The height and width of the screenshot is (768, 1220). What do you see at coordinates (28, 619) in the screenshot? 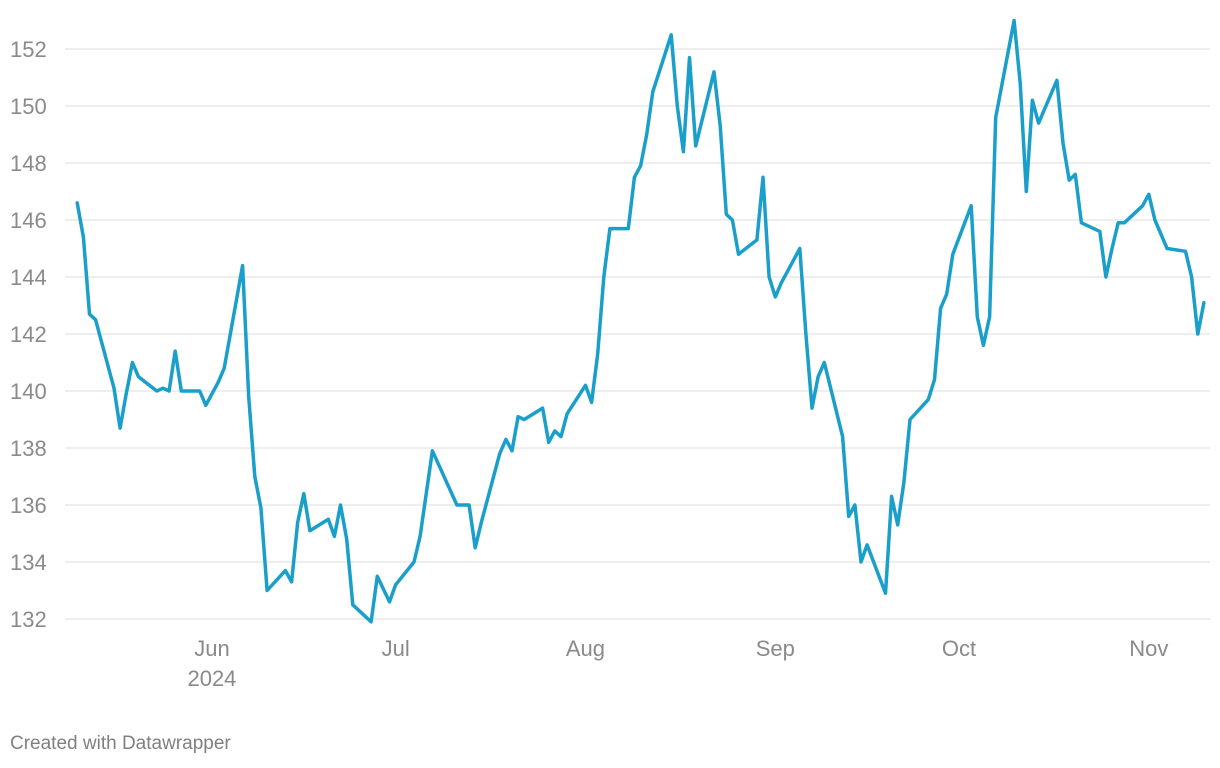
I see `y-tick-label: 132` at bounding box center [28, 619].